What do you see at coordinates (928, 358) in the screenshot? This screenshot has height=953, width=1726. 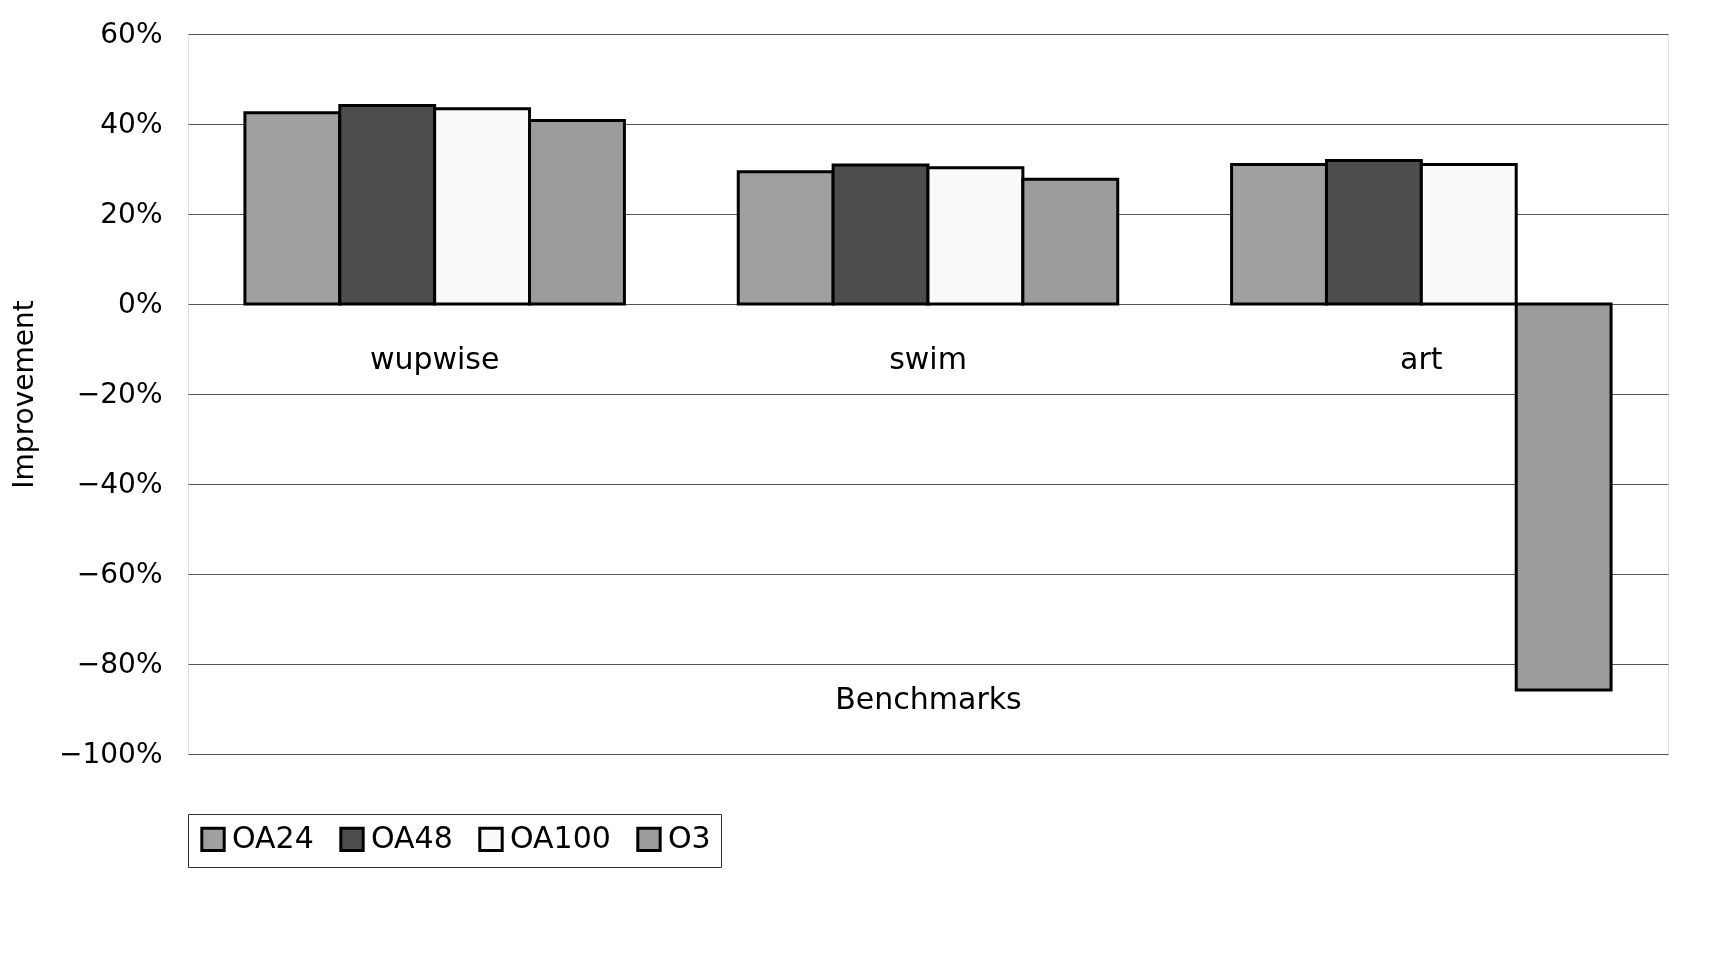 I see `x-tick-label: swim` at bounding box center [928, 358].